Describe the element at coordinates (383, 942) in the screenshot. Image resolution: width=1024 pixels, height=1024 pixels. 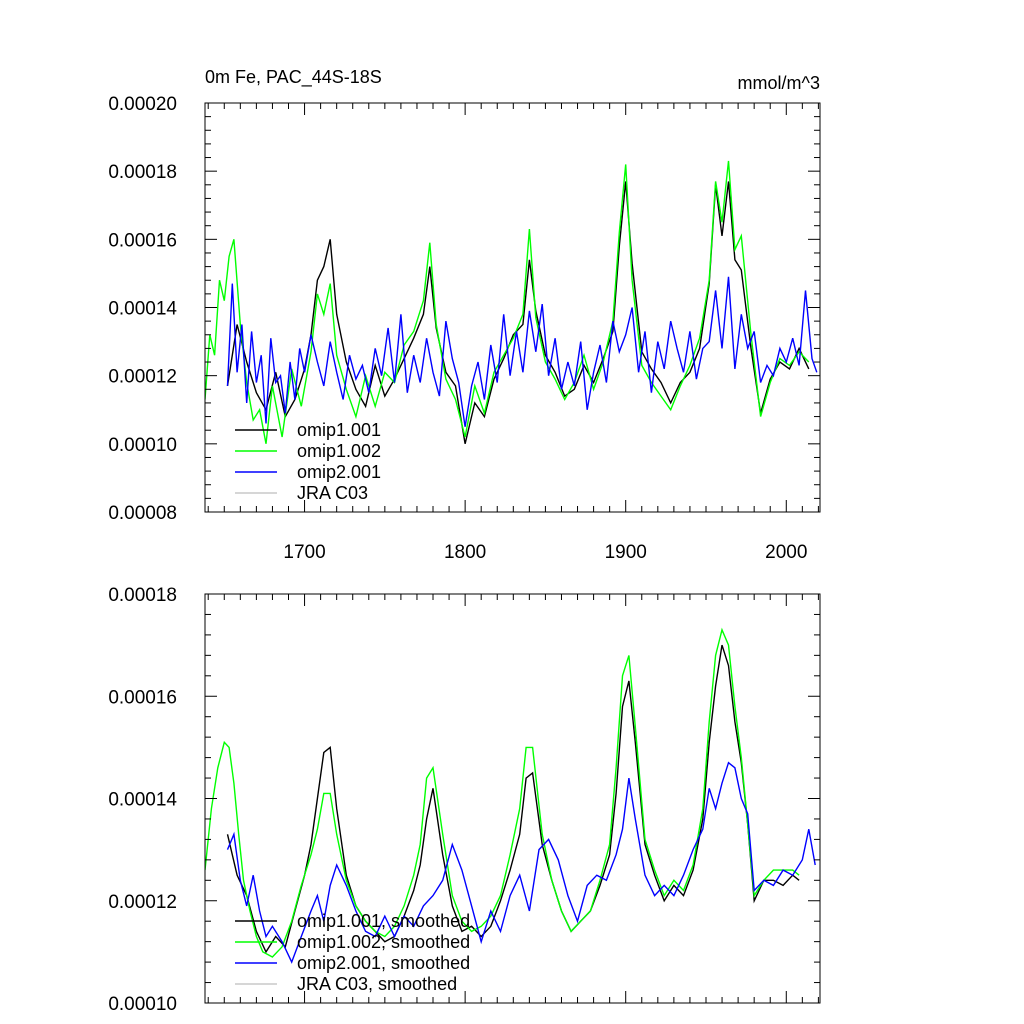
I see `legend-label: omip1.002, smoothed` at that location.